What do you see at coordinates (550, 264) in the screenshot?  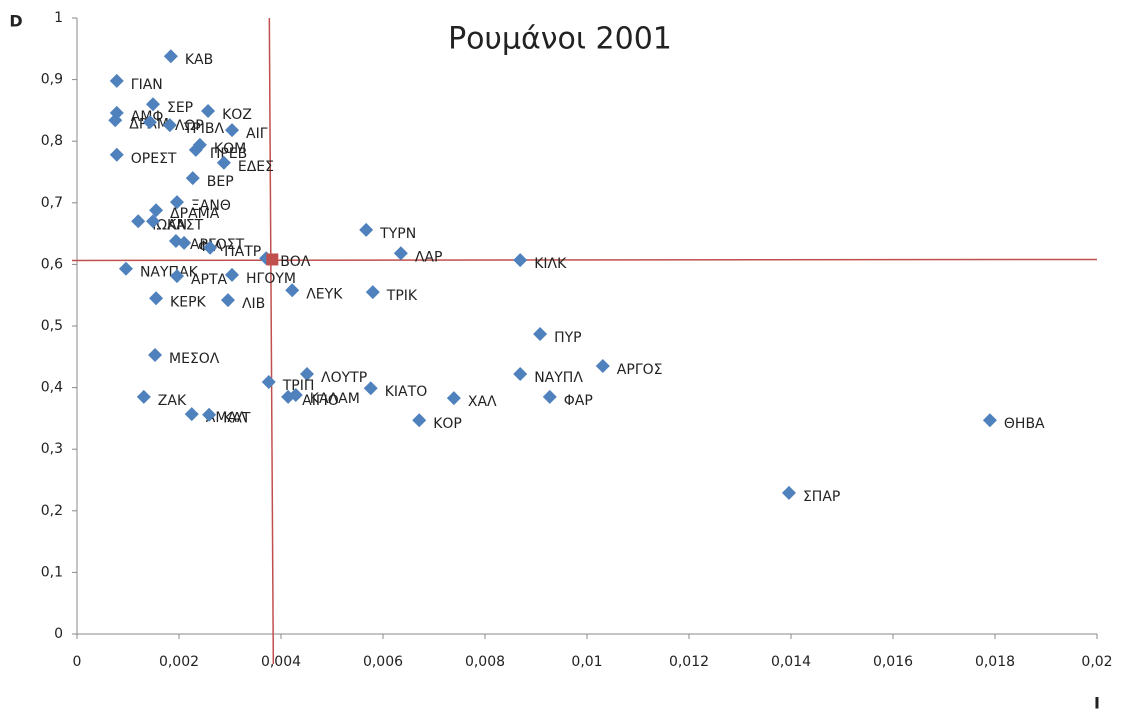 I see `point-label: ΚΙΛΚ` at bounding box center [550, 264].